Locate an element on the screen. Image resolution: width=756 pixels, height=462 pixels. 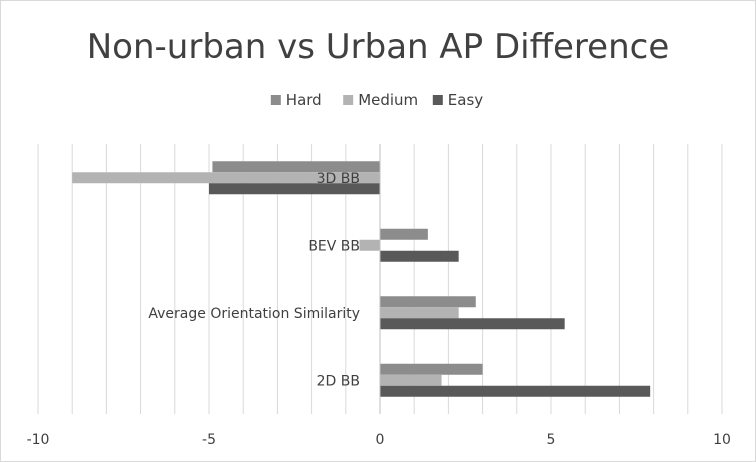
legend-swatch-easy is located at coordinates (437, 100).